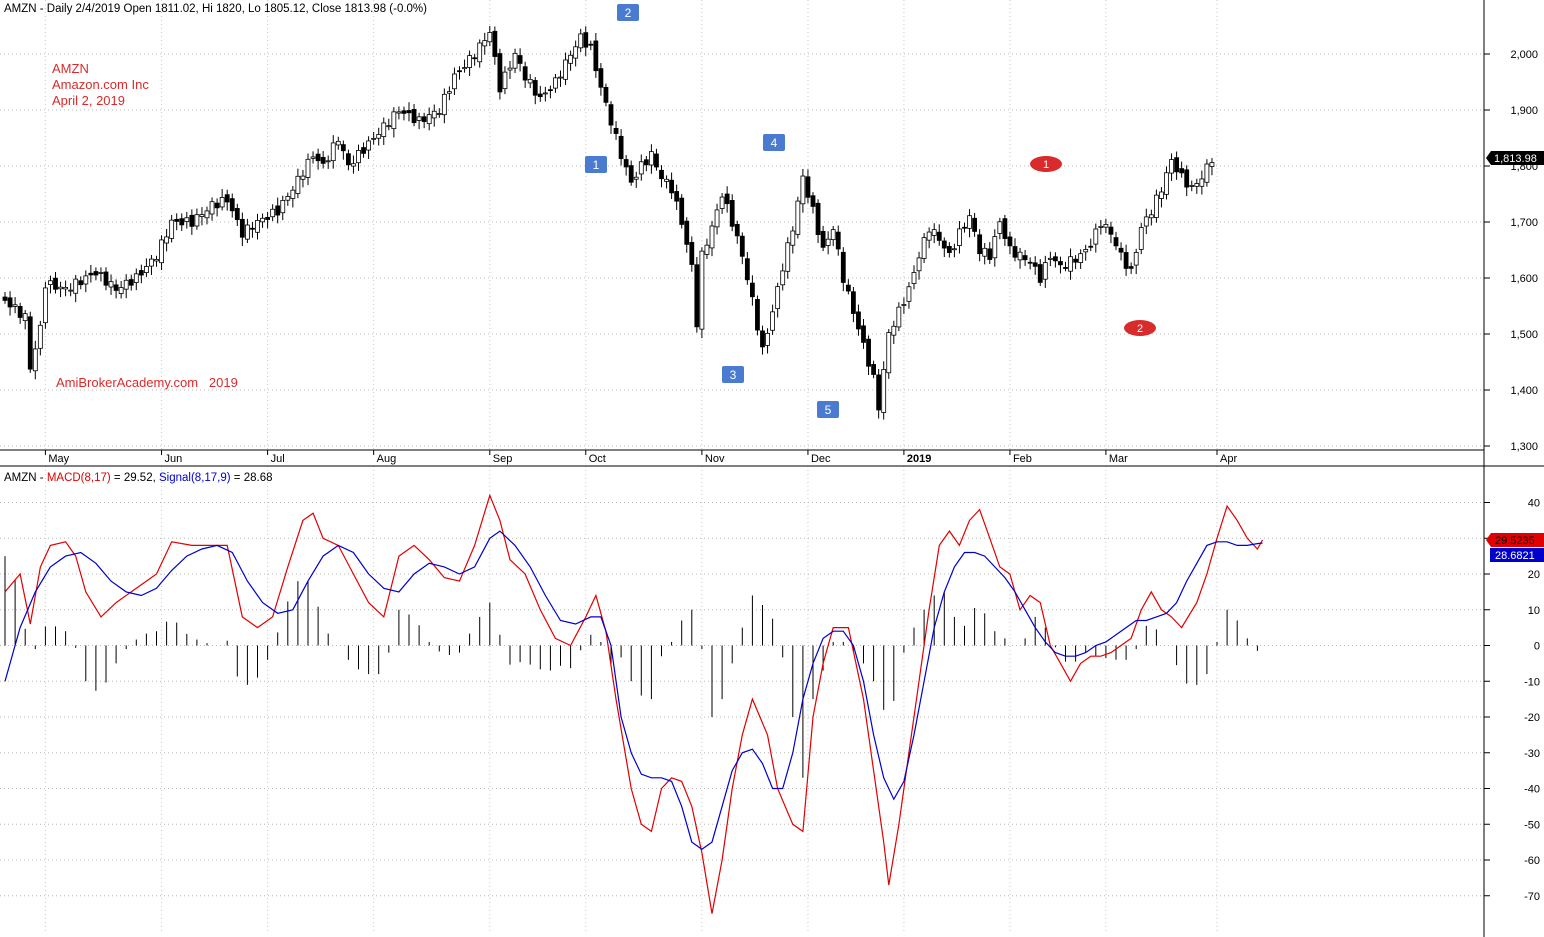 This screenshot has width=1544, height=937. I want to click on wave-label-blue-3-text: 3, so click(733, 375).